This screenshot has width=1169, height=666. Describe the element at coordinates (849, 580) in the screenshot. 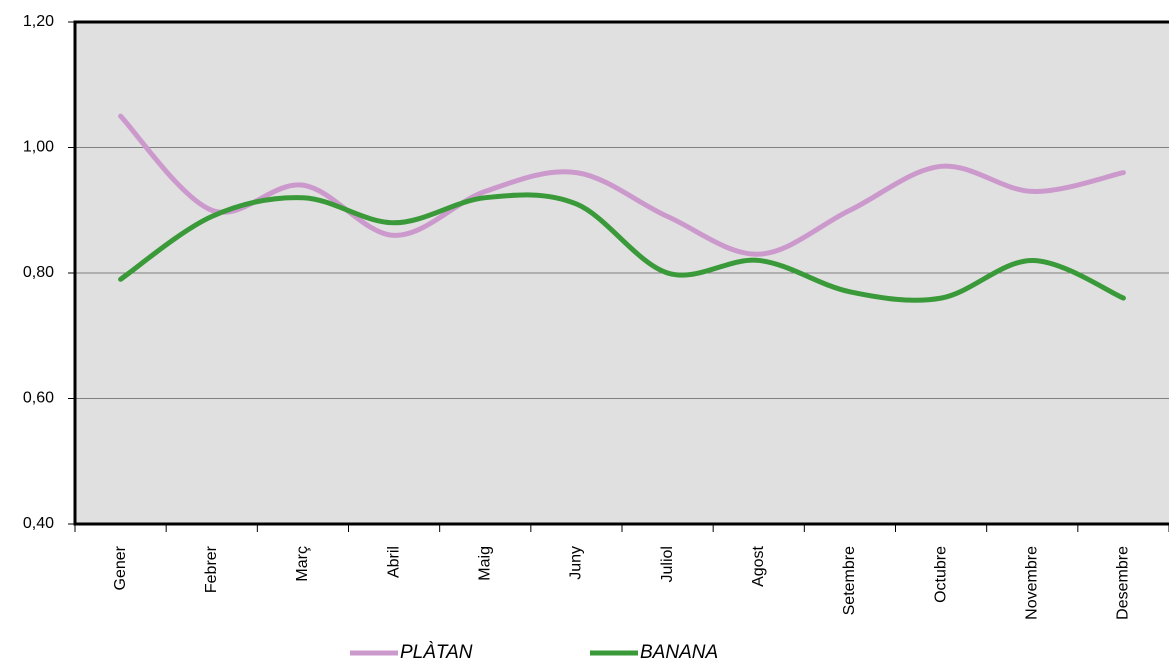

I see `x-tick-label: Setembre` at that location.